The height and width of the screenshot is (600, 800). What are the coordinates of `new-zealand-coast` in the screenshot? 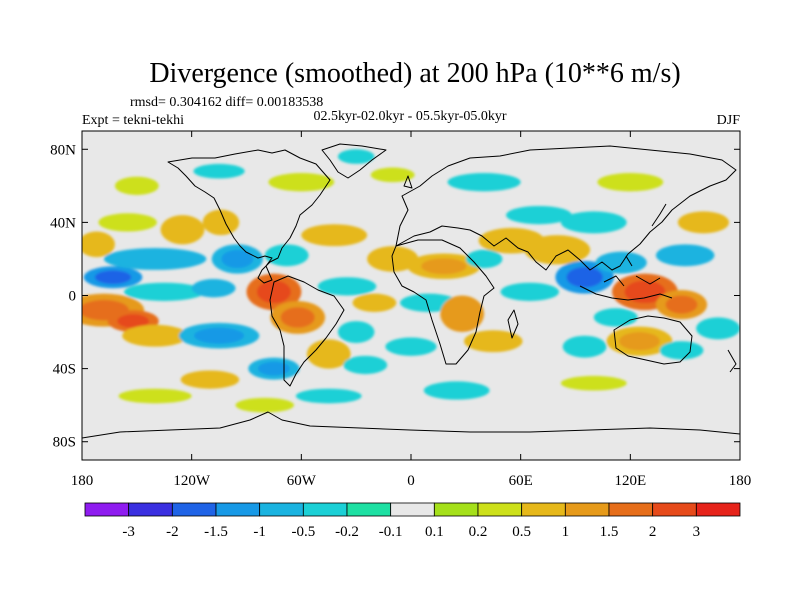 It's located at (732, 361).